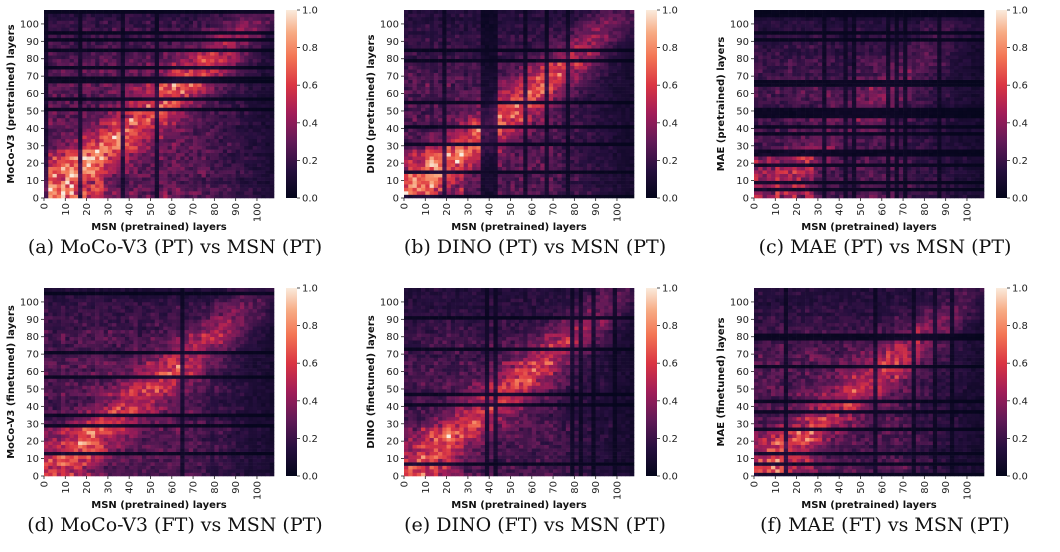 This screenshot has height=552, width=1060. Describe the element at coordinates (11, 103) in the screenshot. I see `y-axis-label: MoCo-V3 (pretrained) layers` at that location.